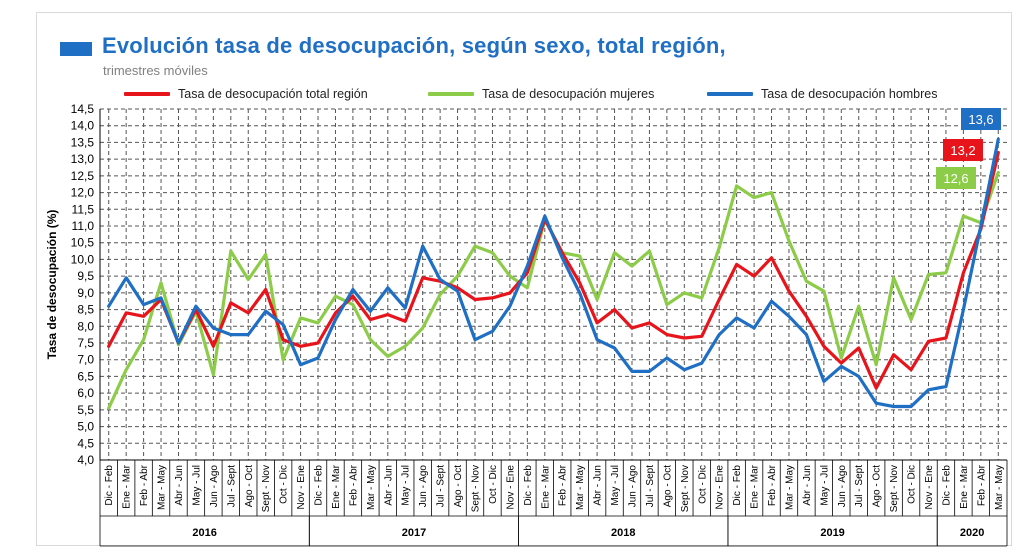  What do you see at coordinates (849, 94) in the screenshot?
I see `legend-label-hombres: Tasa de desocupación hombres` at bounding box center [849, 94].